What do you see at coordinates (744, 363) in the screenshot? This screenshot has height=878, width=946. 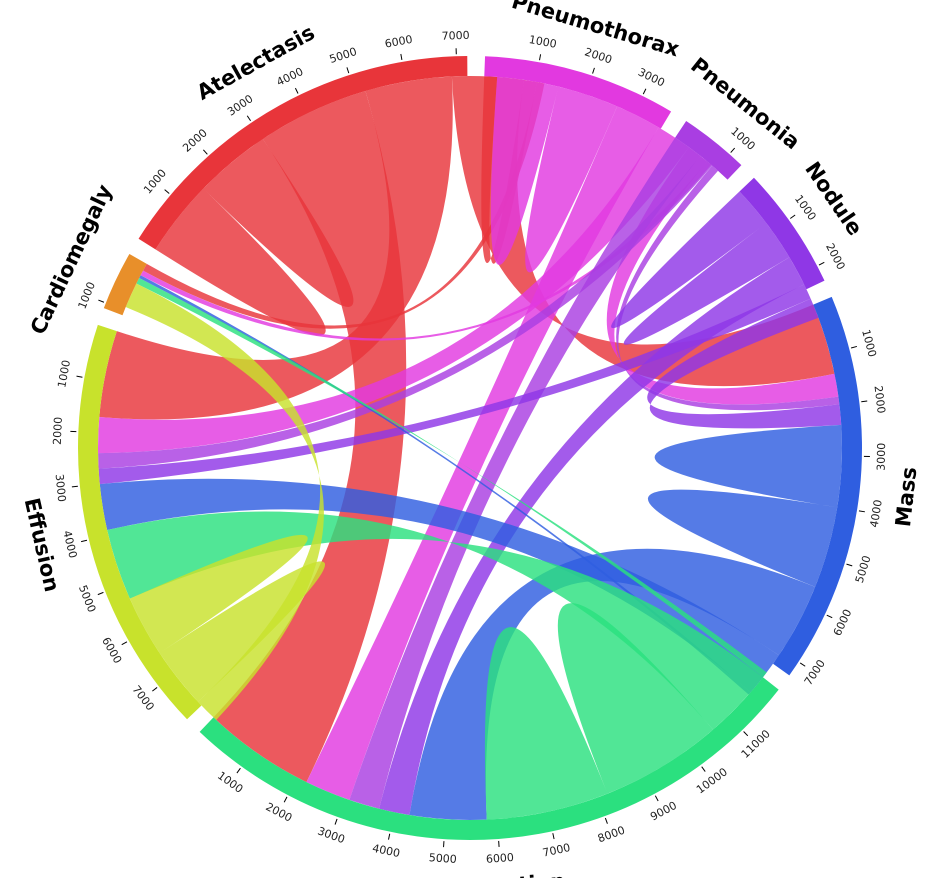 I see `ribbon-nodule-mass` at bounding box center [744, 363].